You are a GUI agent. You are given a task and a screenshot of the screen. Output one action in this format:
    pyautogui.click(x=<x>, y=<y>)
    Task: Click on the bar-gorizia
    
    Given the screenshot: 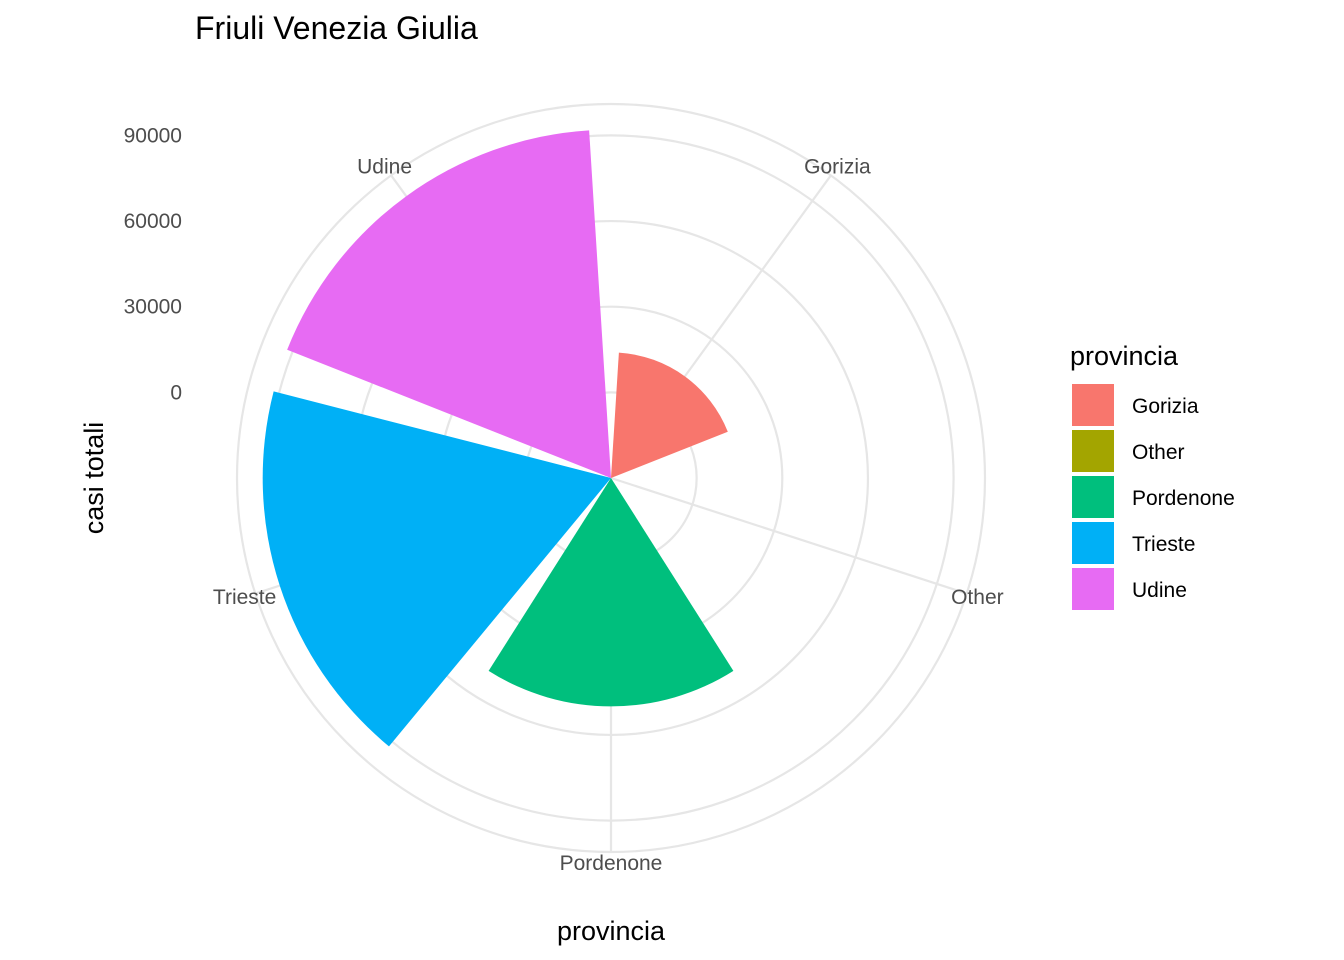 What is the action you would take?
    pyautogui.click(x=669, y=415)
    